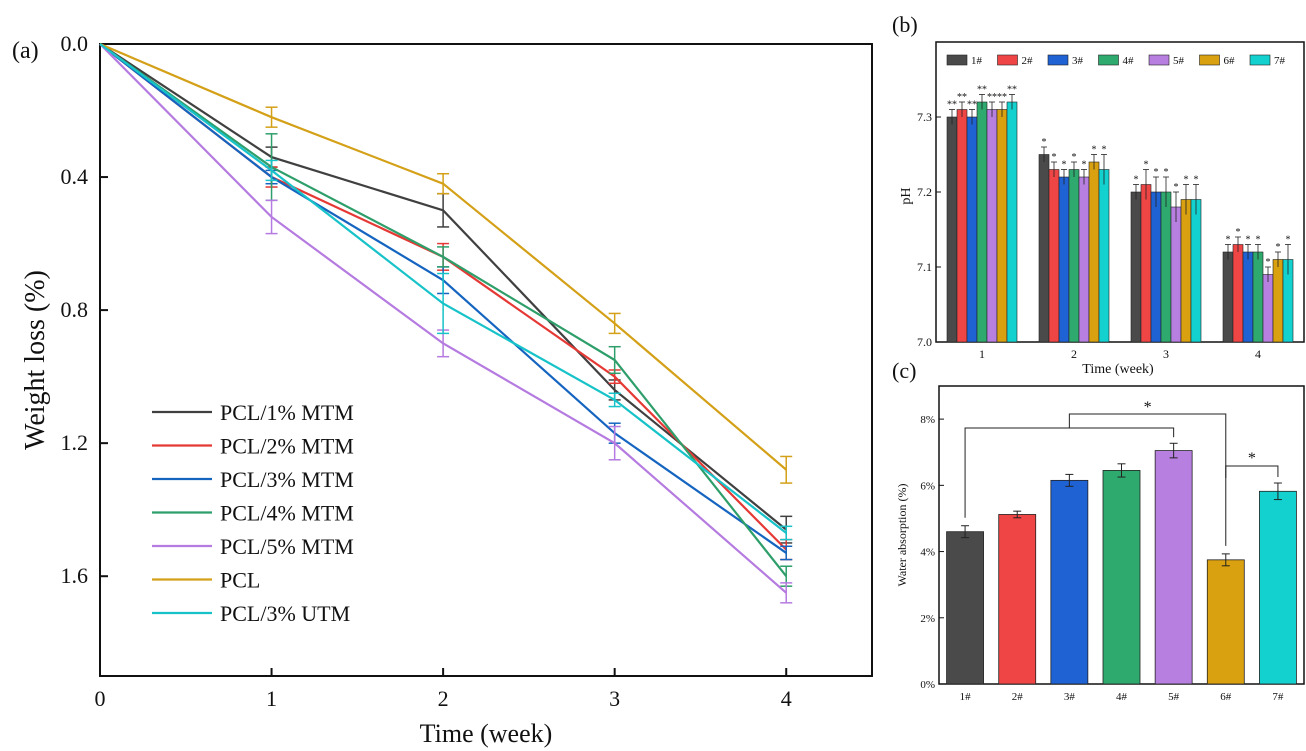  What do you see at coordinates (285, 613) in the screenshot?
I see `legend-label: PCL/3% UTM` at bounding box center [285, 613].